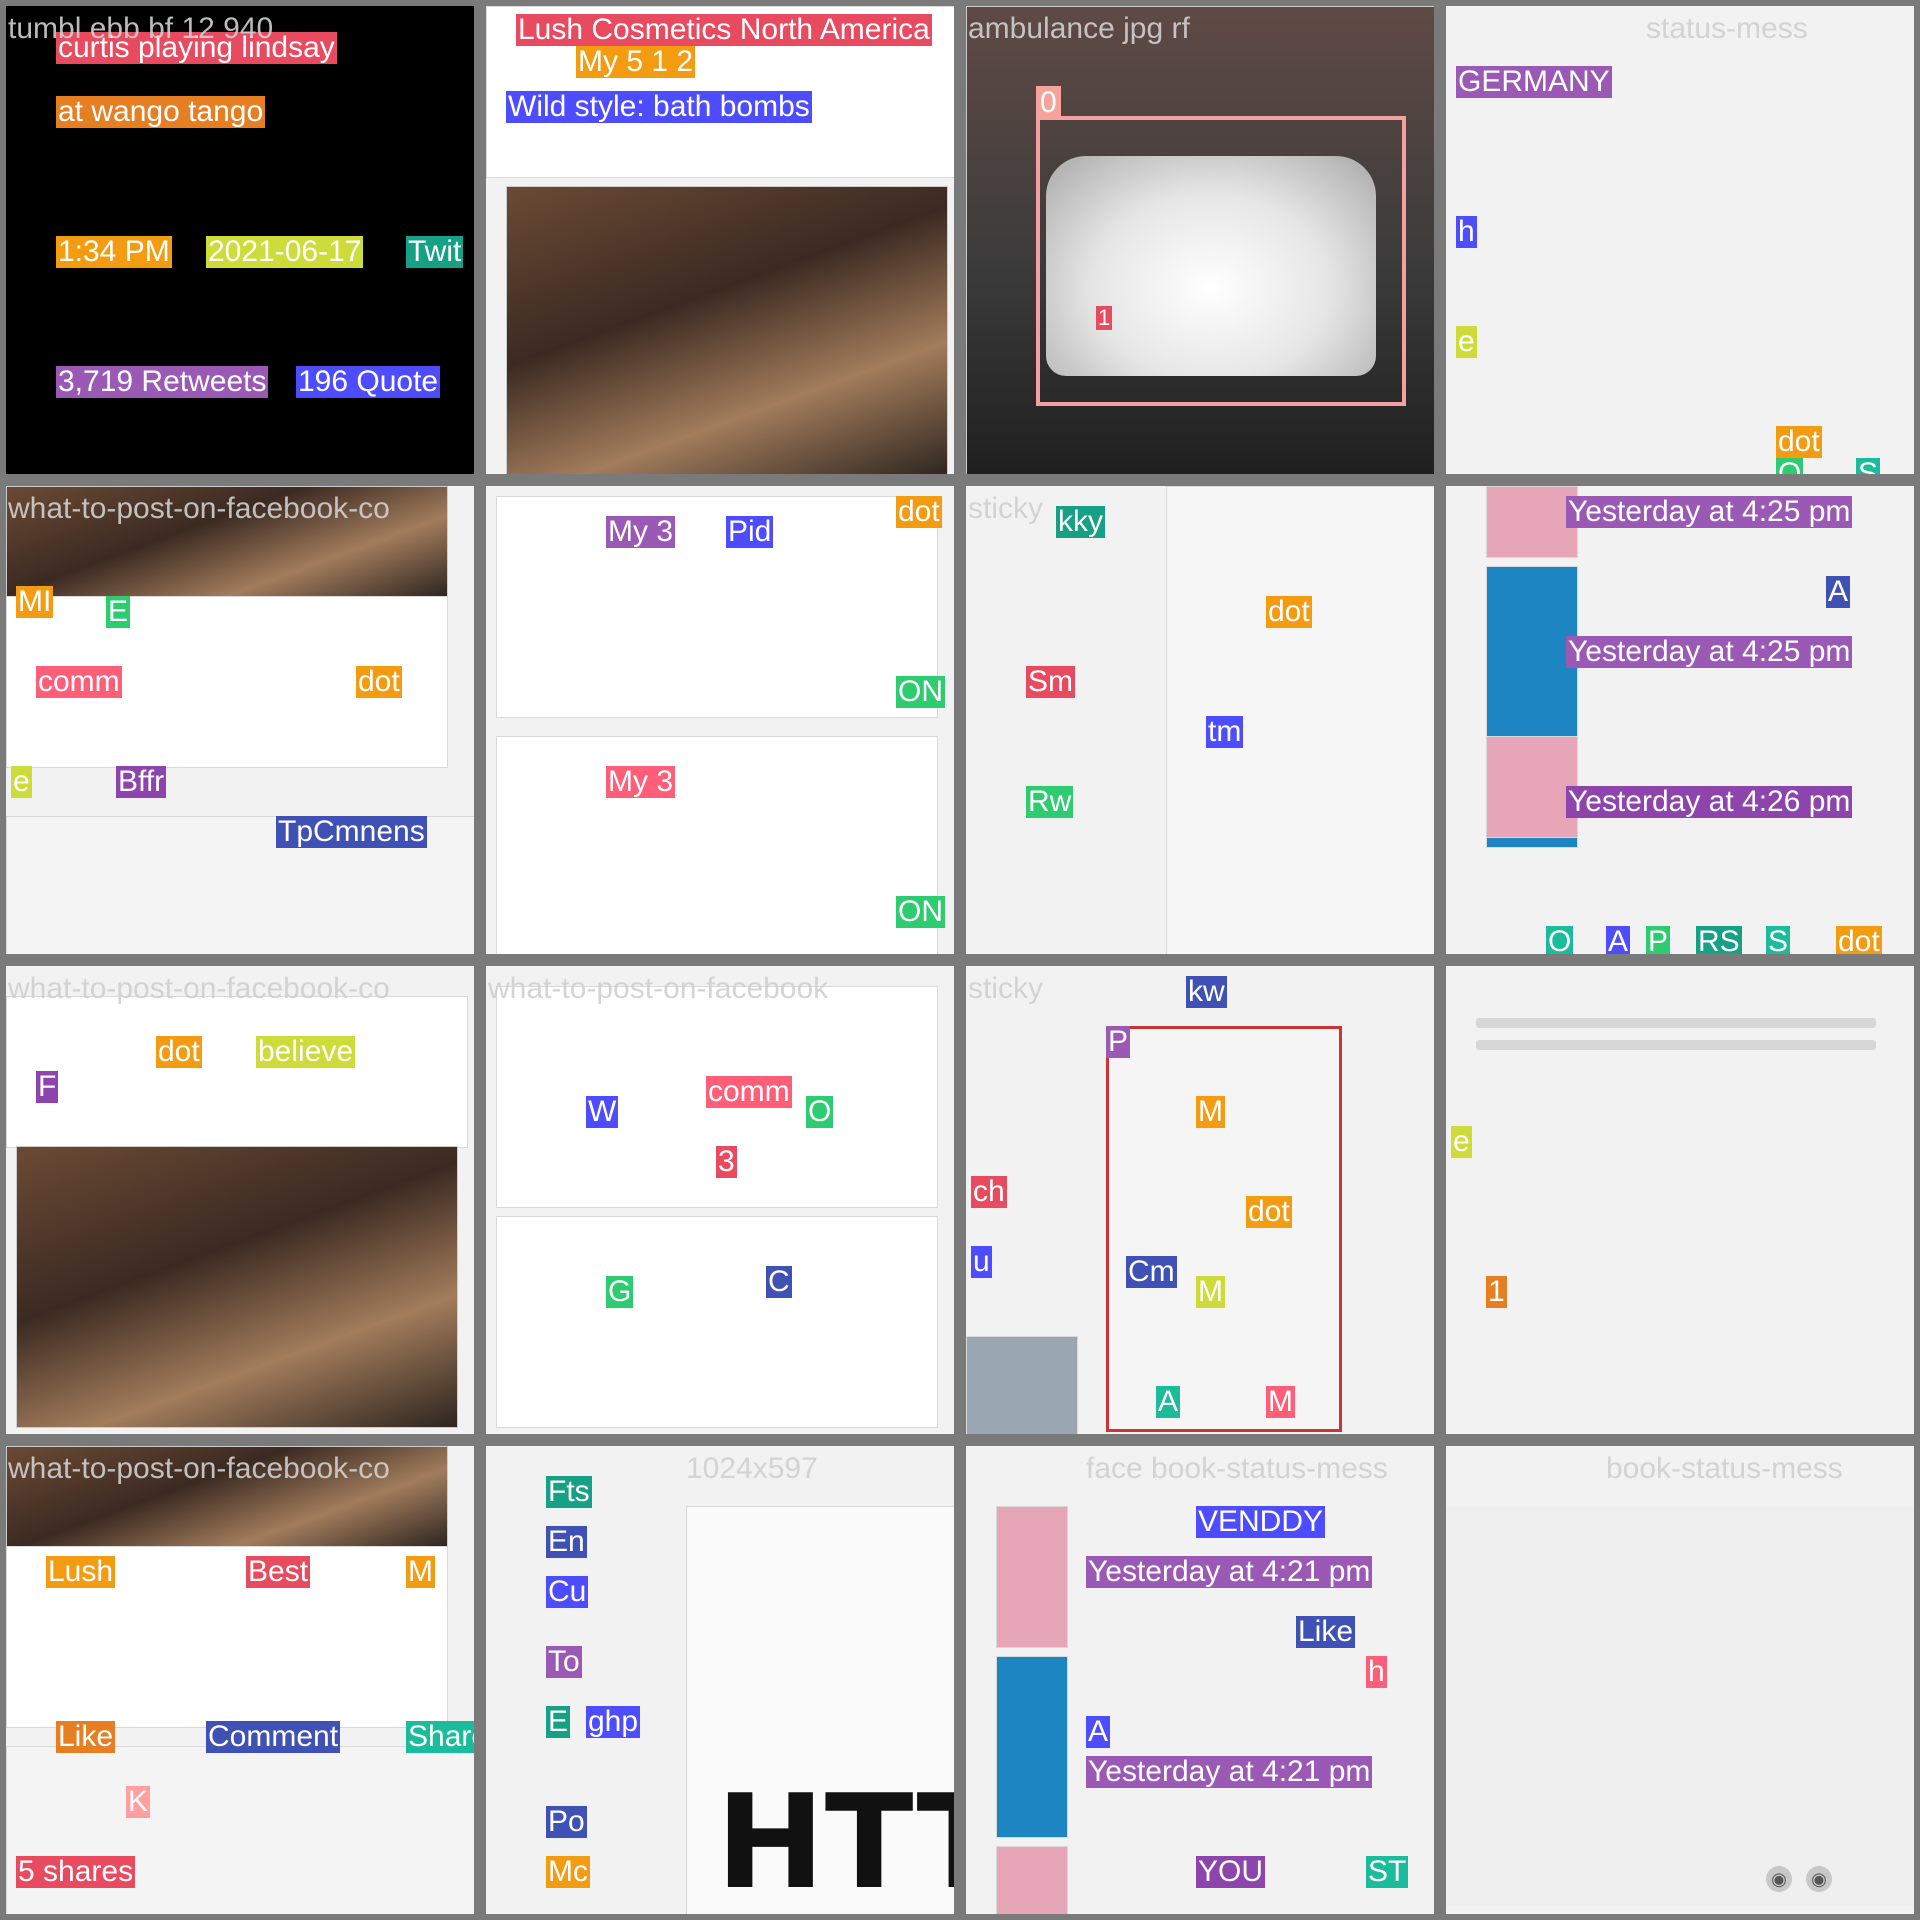  I want to click on label: G, so click(620, 1291).